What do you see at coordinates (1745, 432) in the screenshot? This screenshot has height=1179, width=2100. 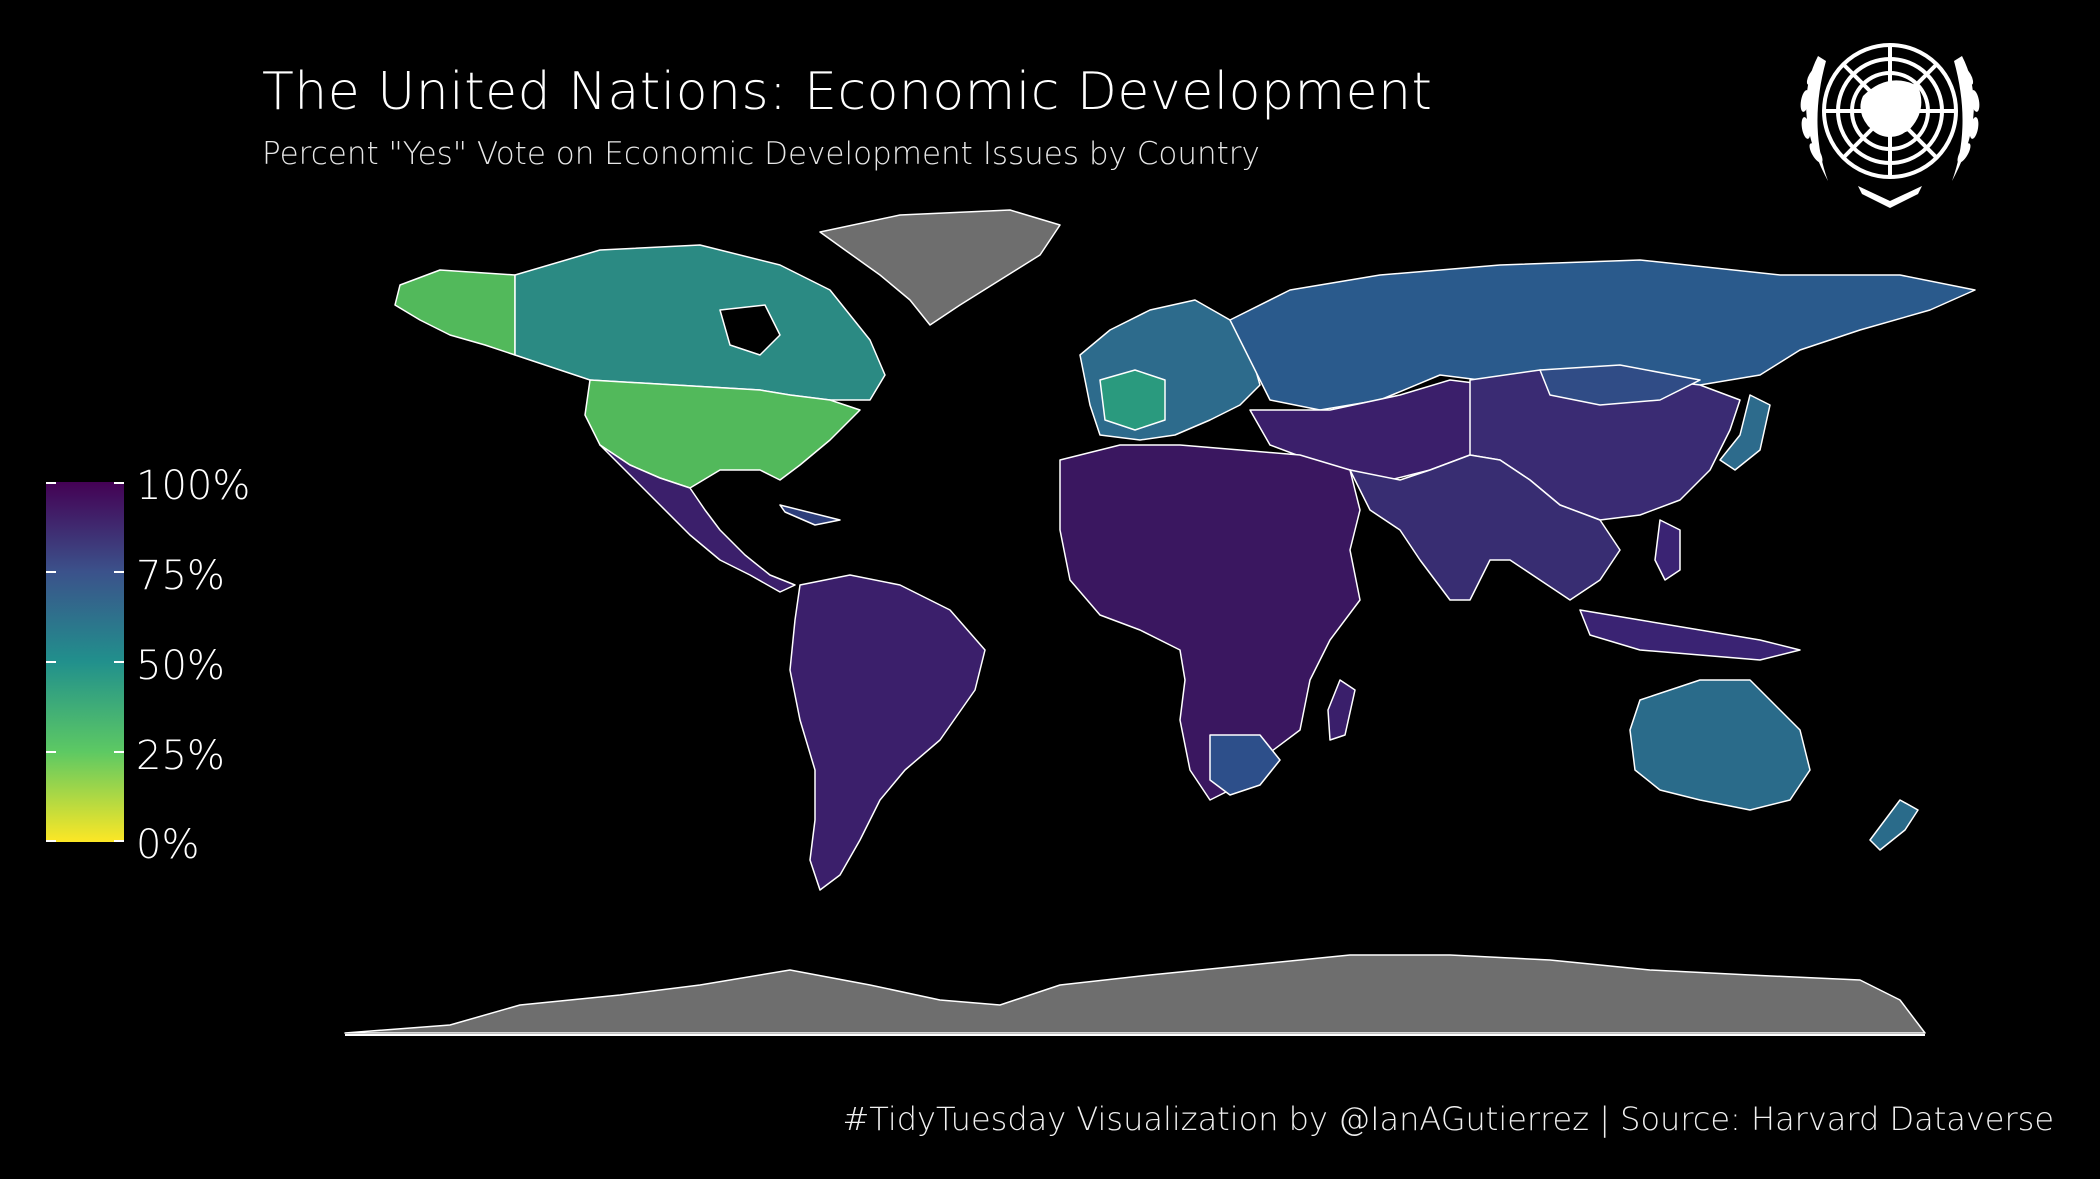 I see `region-japan` at bounding box center [1745, 432].